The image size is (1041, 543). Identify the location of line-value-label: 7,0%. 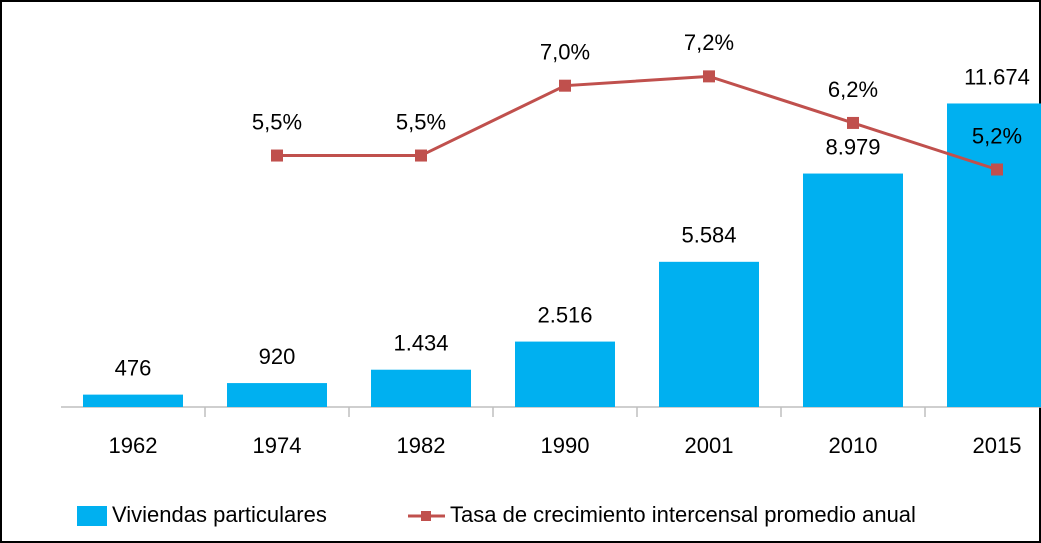
(565, 51).